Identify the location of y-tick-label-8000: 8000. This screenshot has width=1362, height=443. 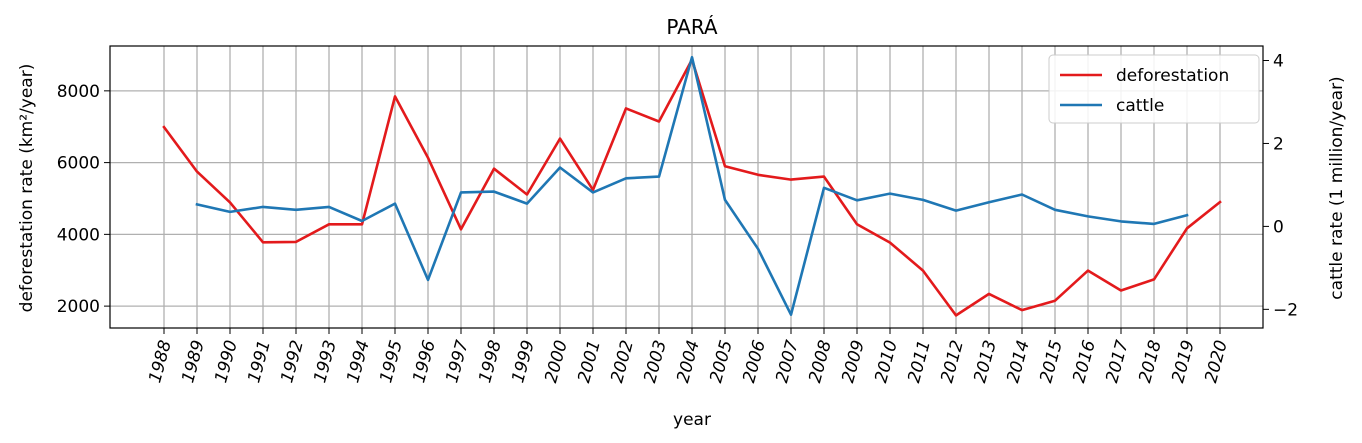
(78, 92).